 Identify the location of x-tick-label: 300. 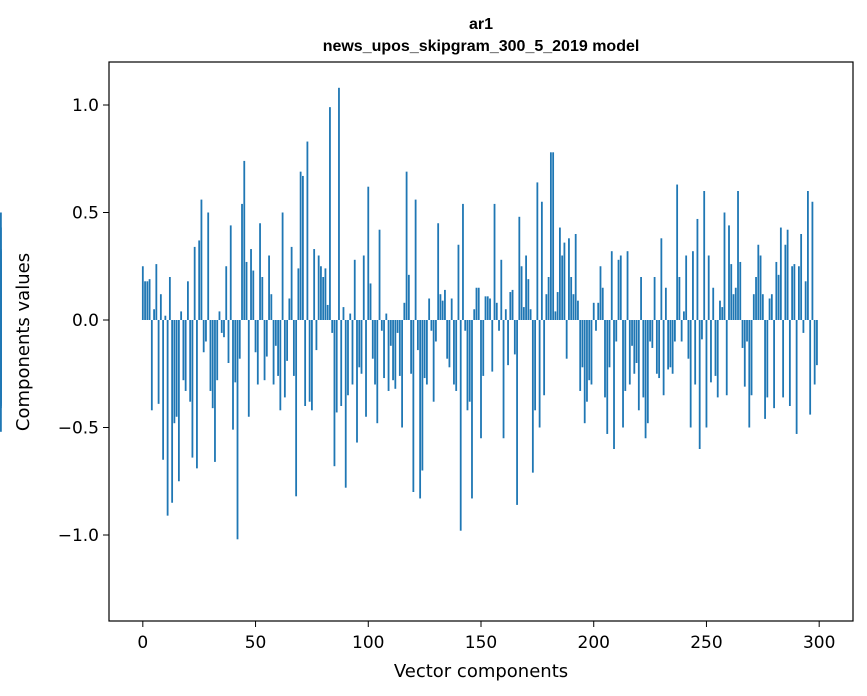
(819, 643).